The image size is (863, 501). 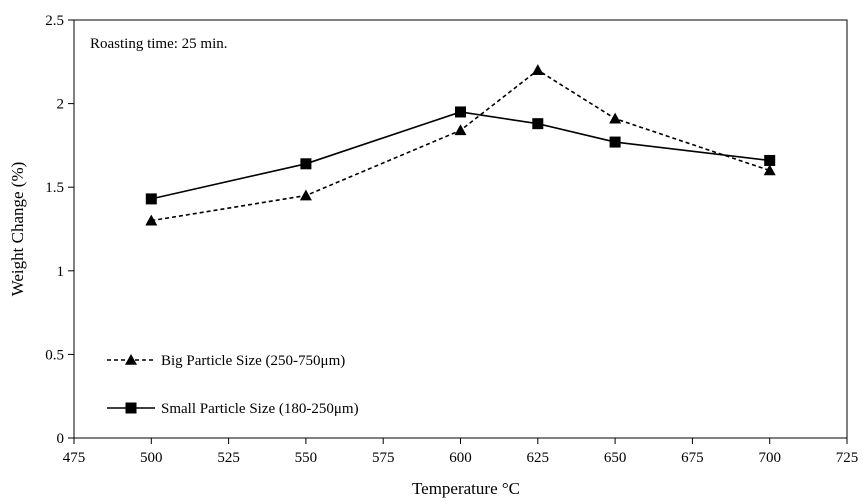 What do you see at coordinates (769, 458) in the screenshot?
I see `x-tick-label: 700` at bounding box center [769, 458].